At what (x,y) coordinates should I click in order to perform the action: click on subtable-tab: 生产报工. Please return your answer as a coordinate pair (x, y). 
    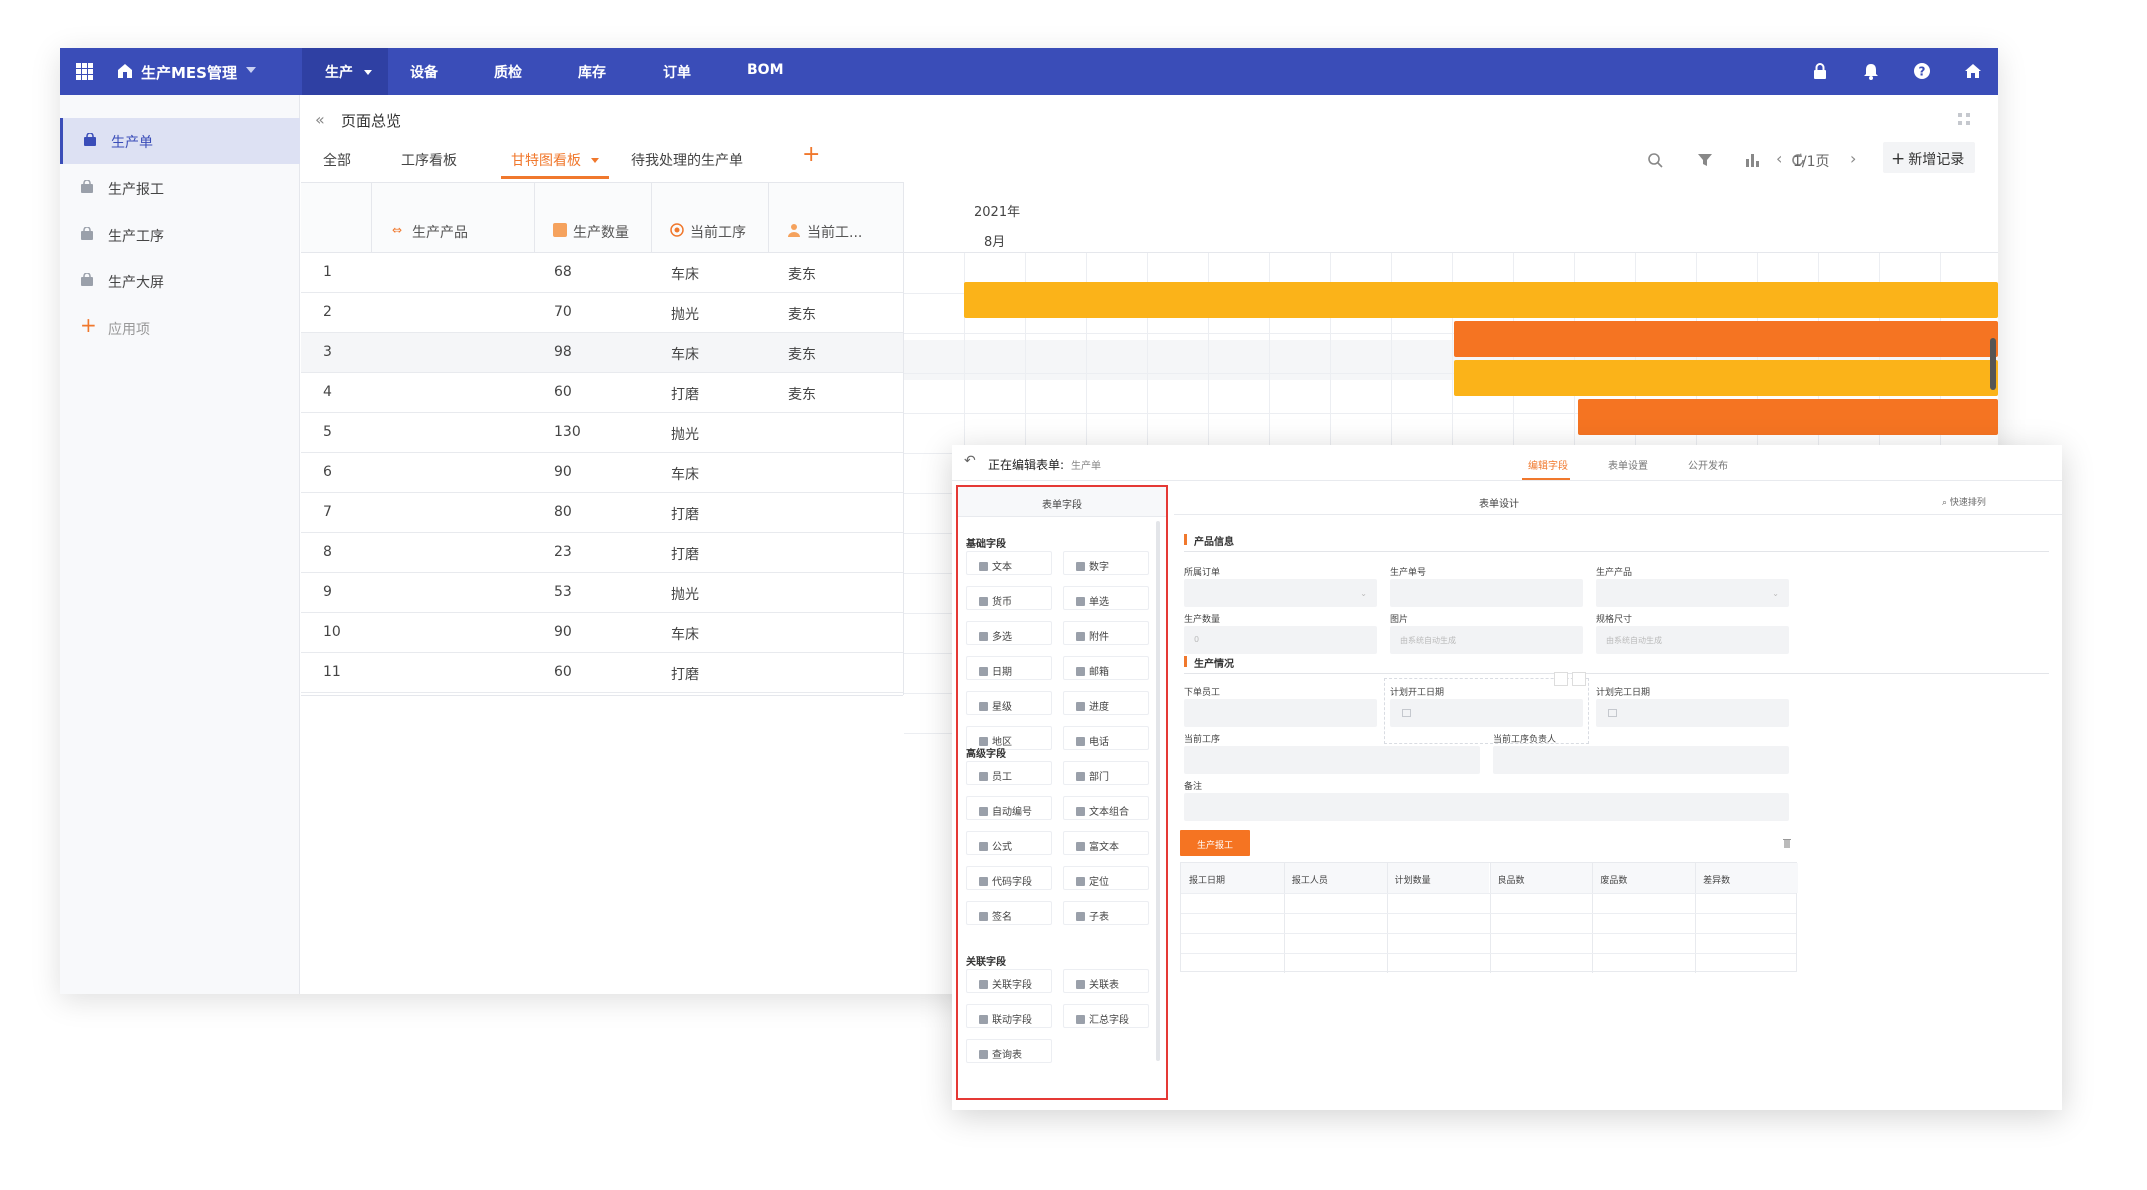
    Looking at the image, I should click on (1215, 843).